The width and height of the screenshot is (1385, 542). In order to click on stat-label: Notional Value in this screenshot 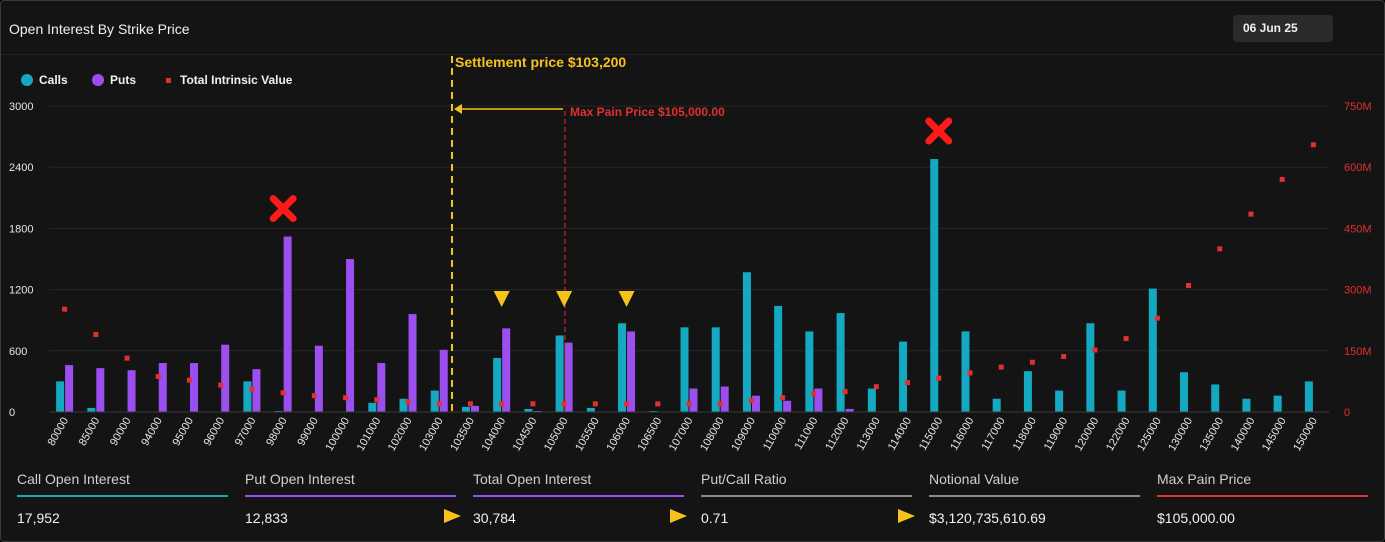, I will do `click(974, 479)`.